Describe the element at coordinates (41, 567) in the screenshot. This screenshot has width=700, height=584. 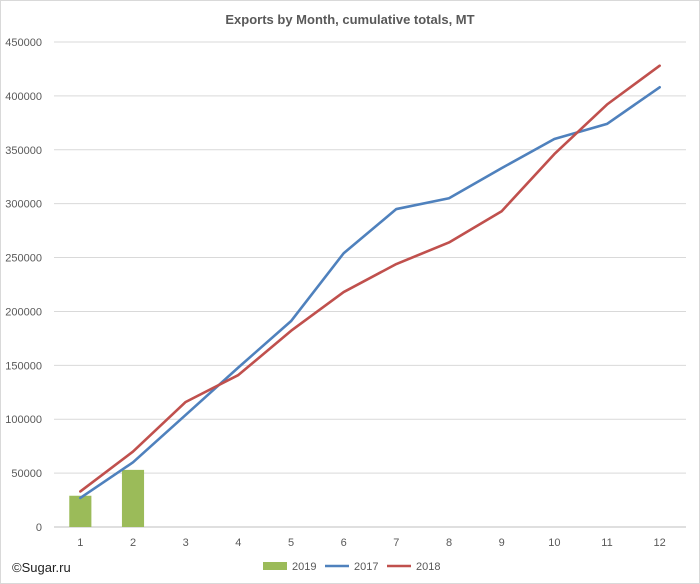
I see `credit-label: ©Sugar.ru` at that location.